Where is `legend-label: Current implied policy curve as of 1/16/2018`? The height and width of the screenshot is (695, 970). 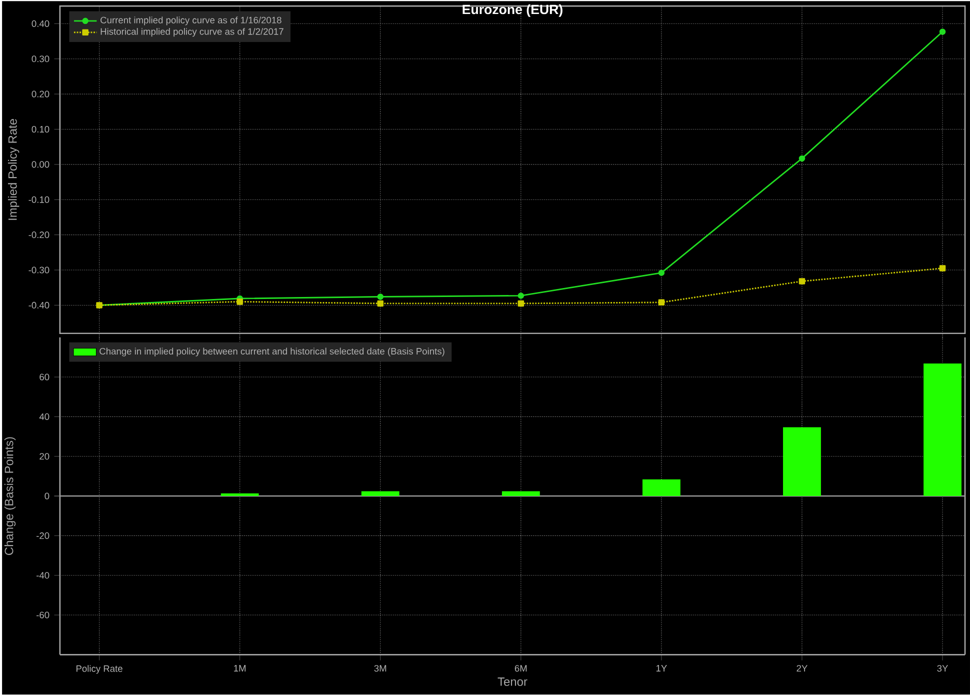 legend-label: Current implied policy curve as of 1/16/2018 is located at coordinates (191, 21).